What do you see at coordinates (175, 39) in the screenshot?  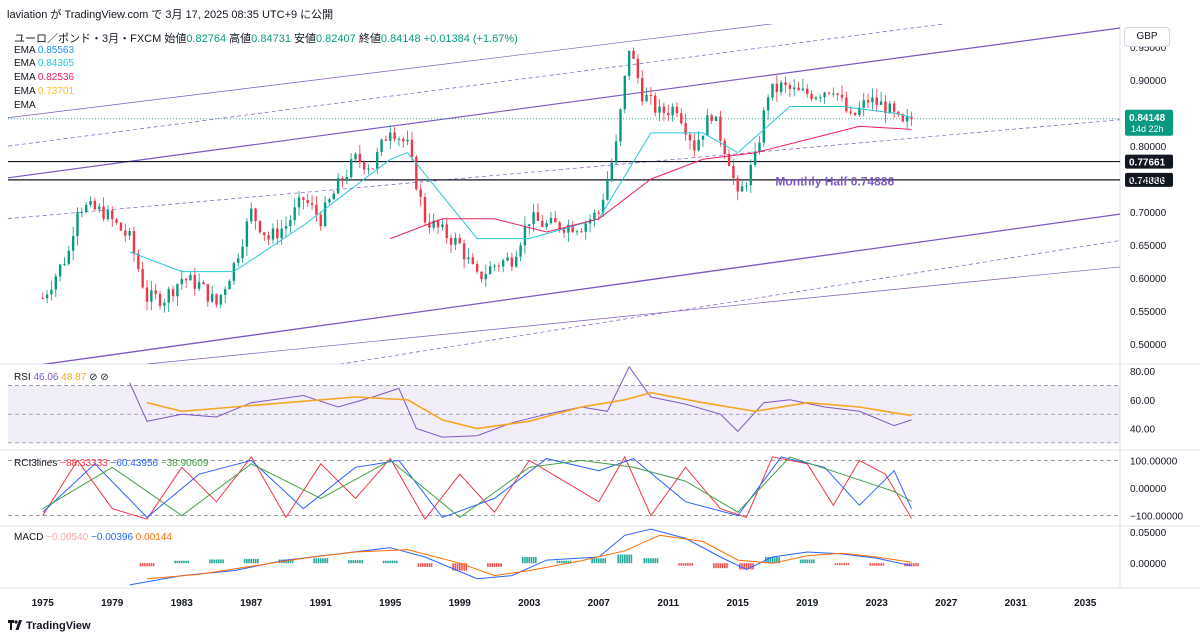 I see `ohlc-open-label: 始値` at bounding box center [175, 39].